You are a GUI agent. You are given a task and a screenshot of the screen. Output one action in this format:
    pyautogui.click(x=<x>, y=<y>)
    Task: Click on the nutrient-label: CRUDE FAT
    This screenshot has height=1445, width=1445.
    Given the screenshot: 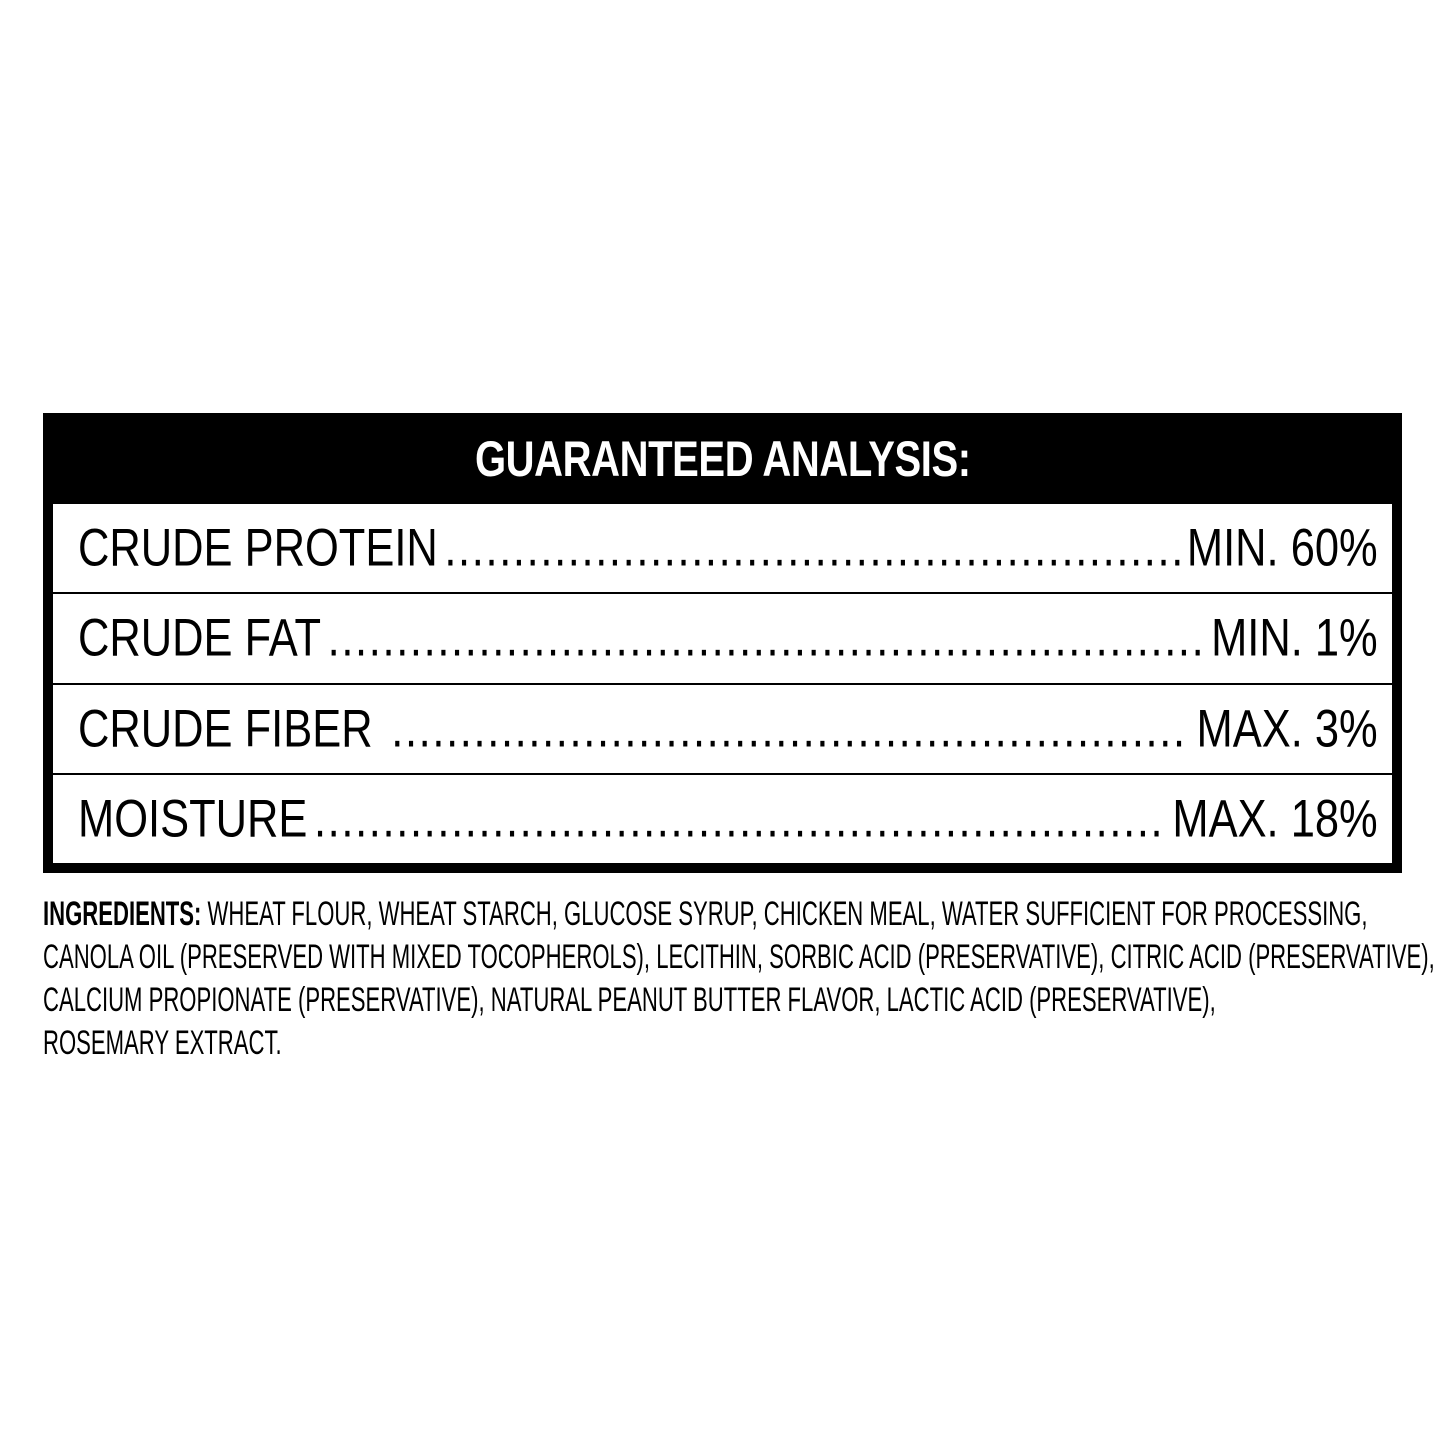 What is the action you would take?
    pyautogui.click(x=200, y=638)
    